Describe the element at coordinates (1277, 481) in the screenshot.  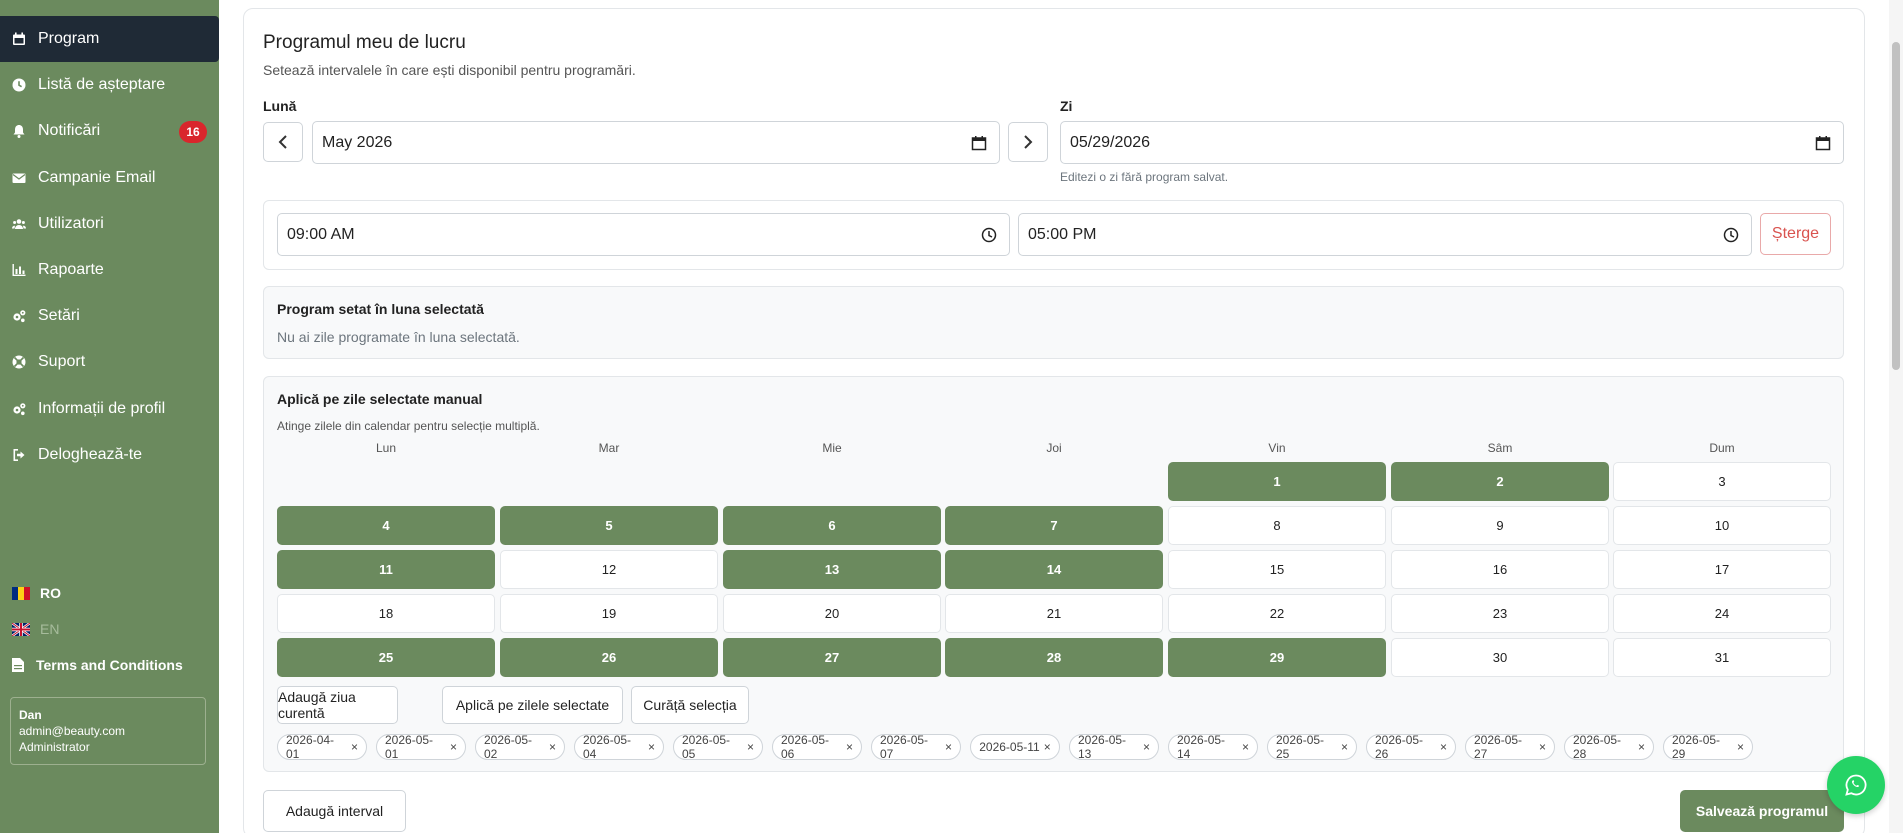
I see `calendar-day: 1` at that location.